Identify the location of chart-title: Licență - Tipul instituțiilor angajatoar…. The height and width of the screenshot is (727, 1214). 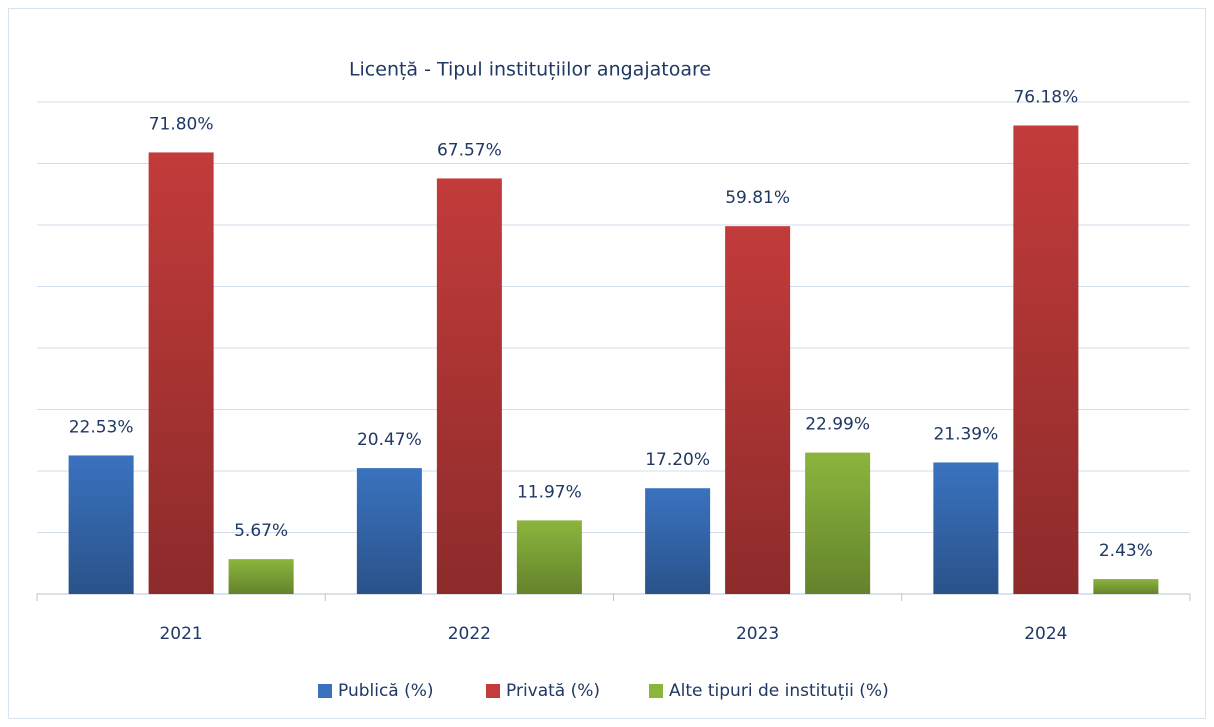
(530, 70).